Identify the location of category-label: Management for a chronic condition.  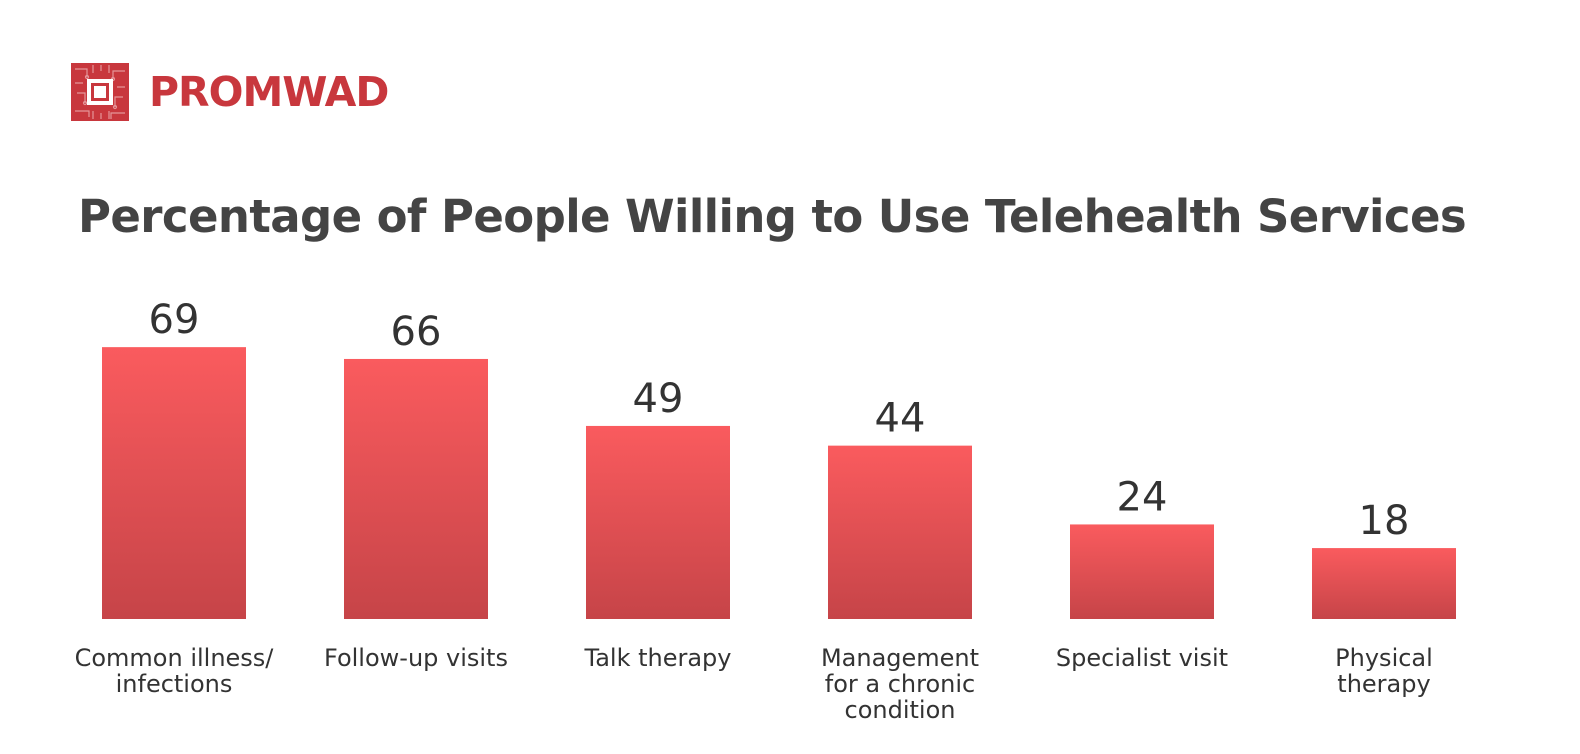
(900, 684).